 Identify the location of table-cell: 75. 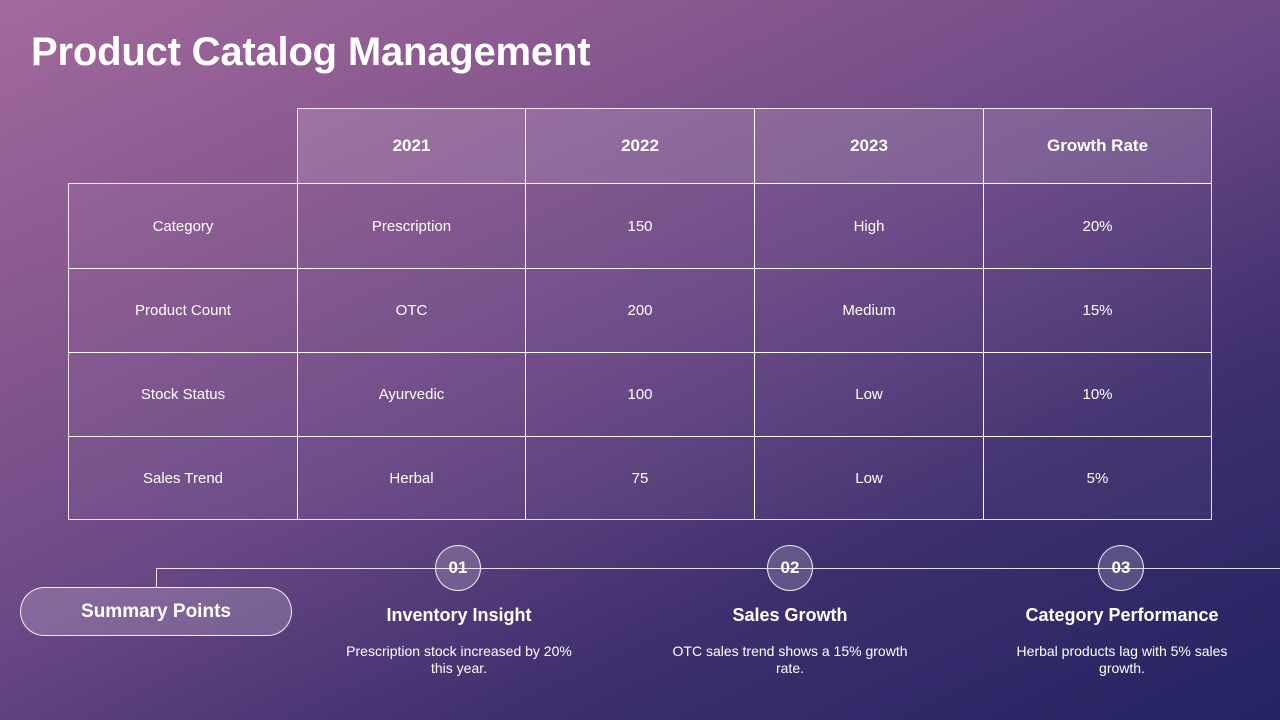
(640, 478).